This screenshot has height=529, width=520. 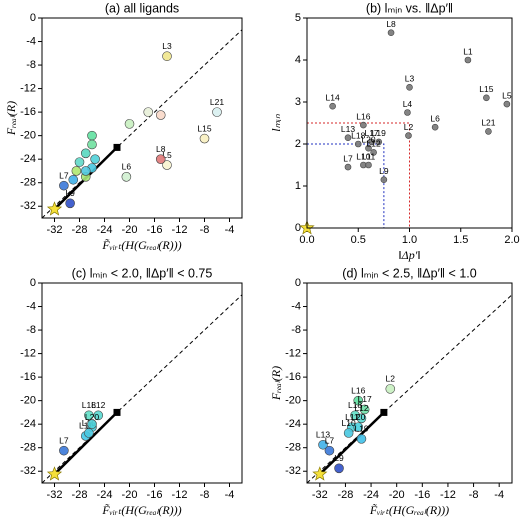 What do you see at coordinates (409, 510) in the screenshot?
I see `x-axis-label: F̃ᵥᵢᵣₜ(H(Gᵣₑₐₗ(R)))` at bounding box center [409, 510].